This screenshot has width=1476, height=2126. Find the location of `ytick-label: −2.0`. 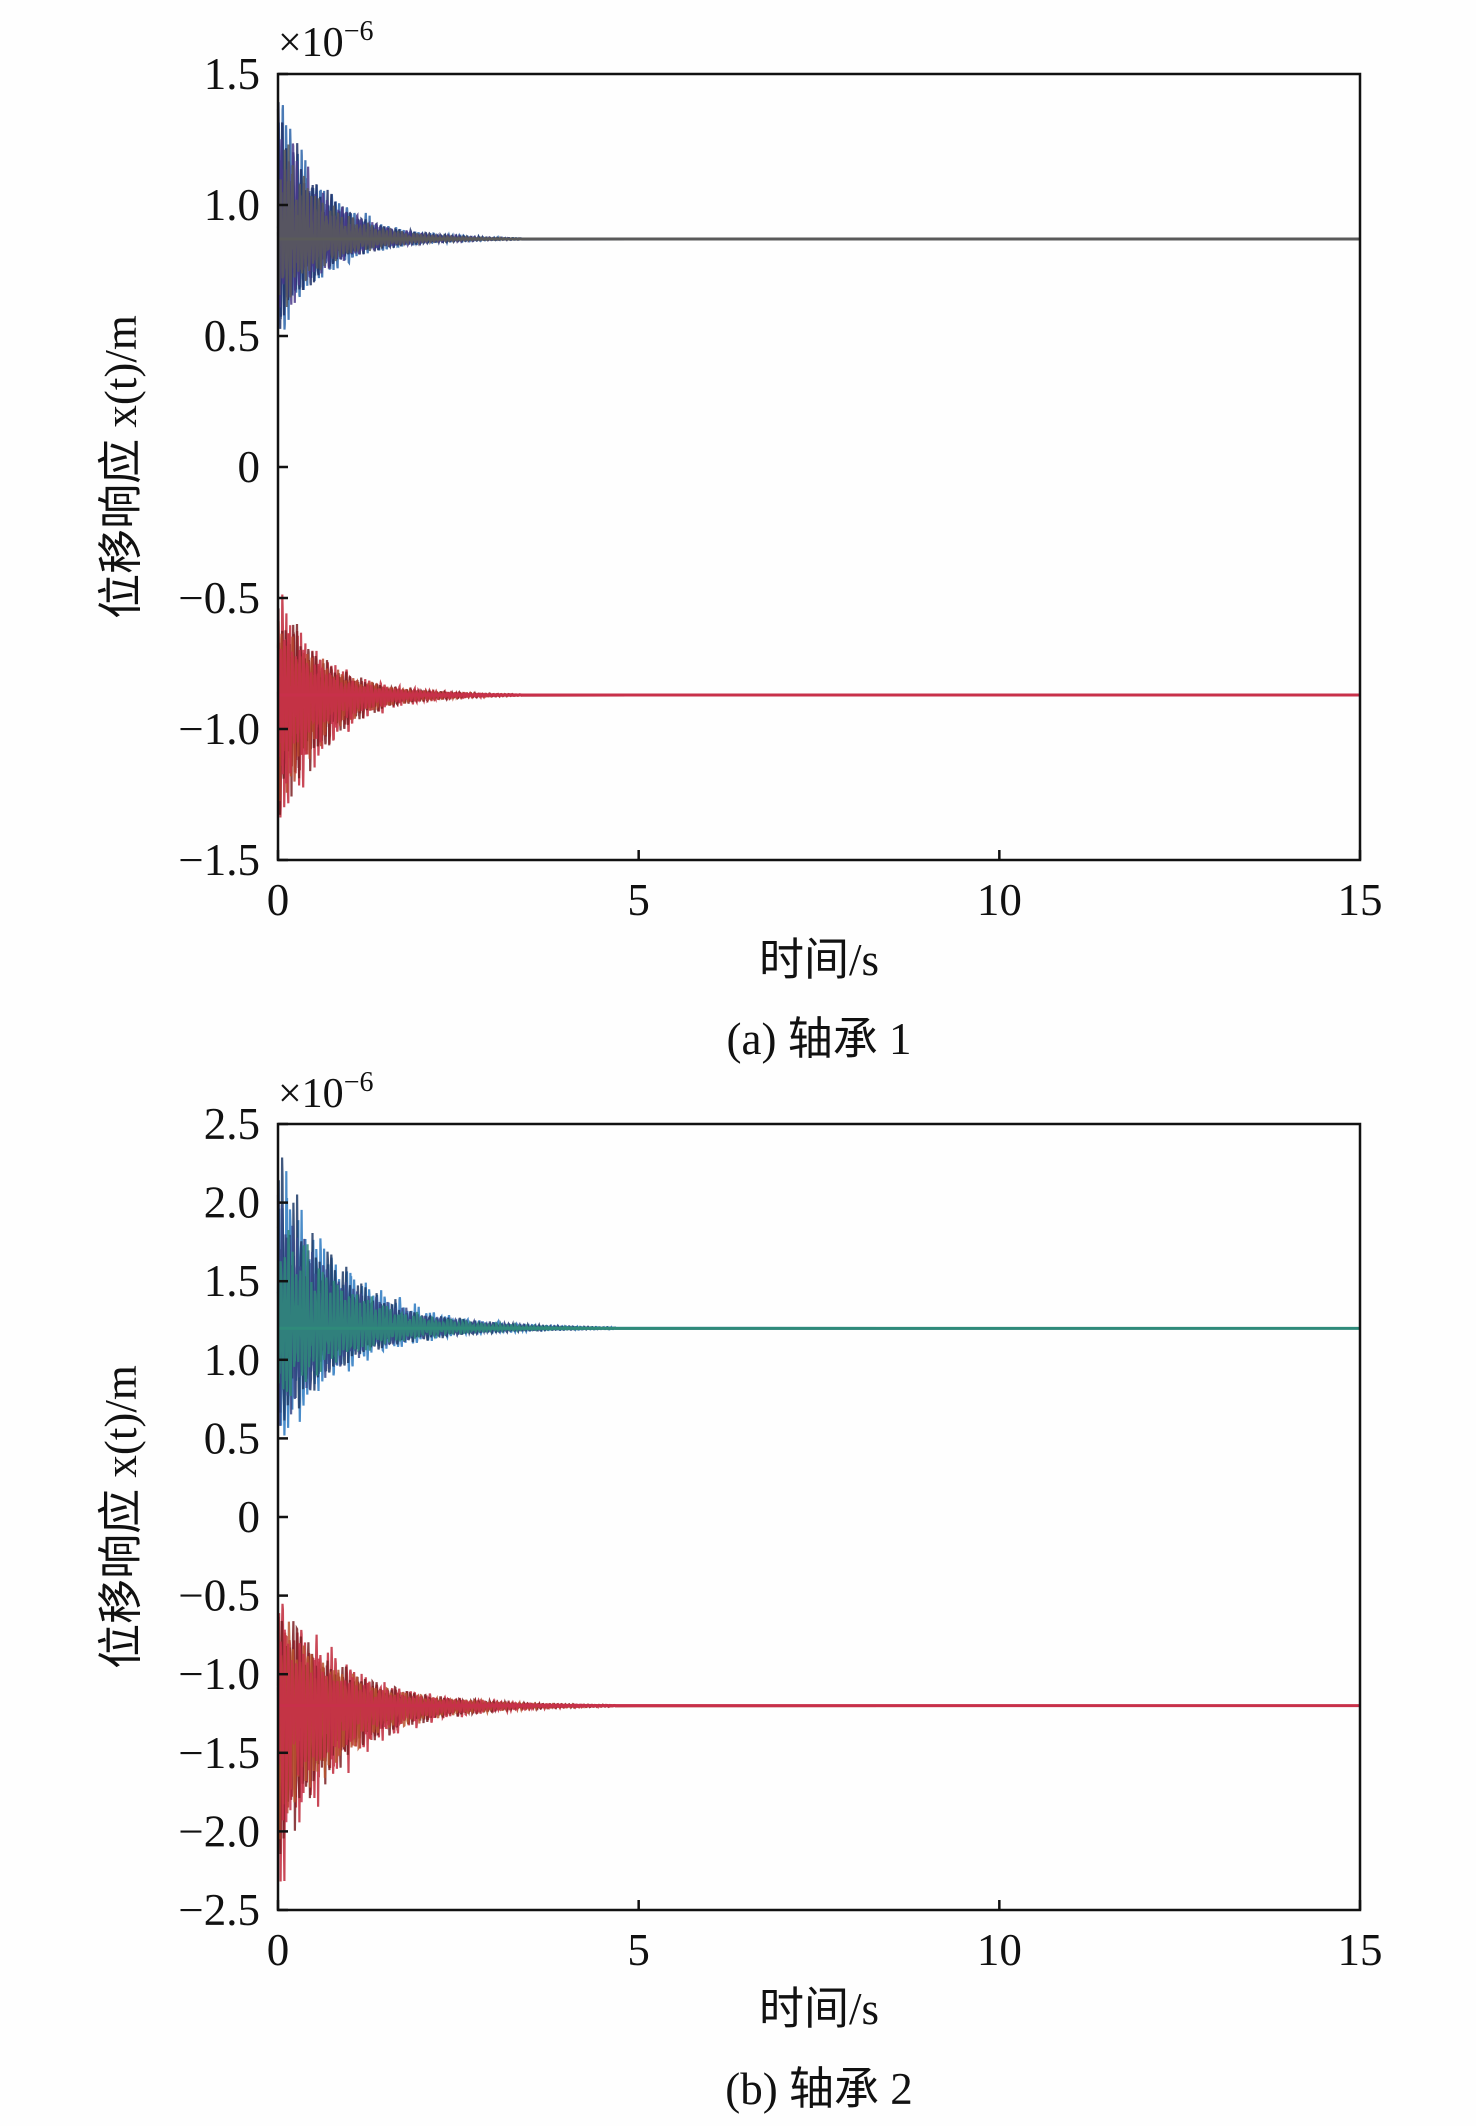

ytick-label: −2.0 is located at coordinates (219, 1831).